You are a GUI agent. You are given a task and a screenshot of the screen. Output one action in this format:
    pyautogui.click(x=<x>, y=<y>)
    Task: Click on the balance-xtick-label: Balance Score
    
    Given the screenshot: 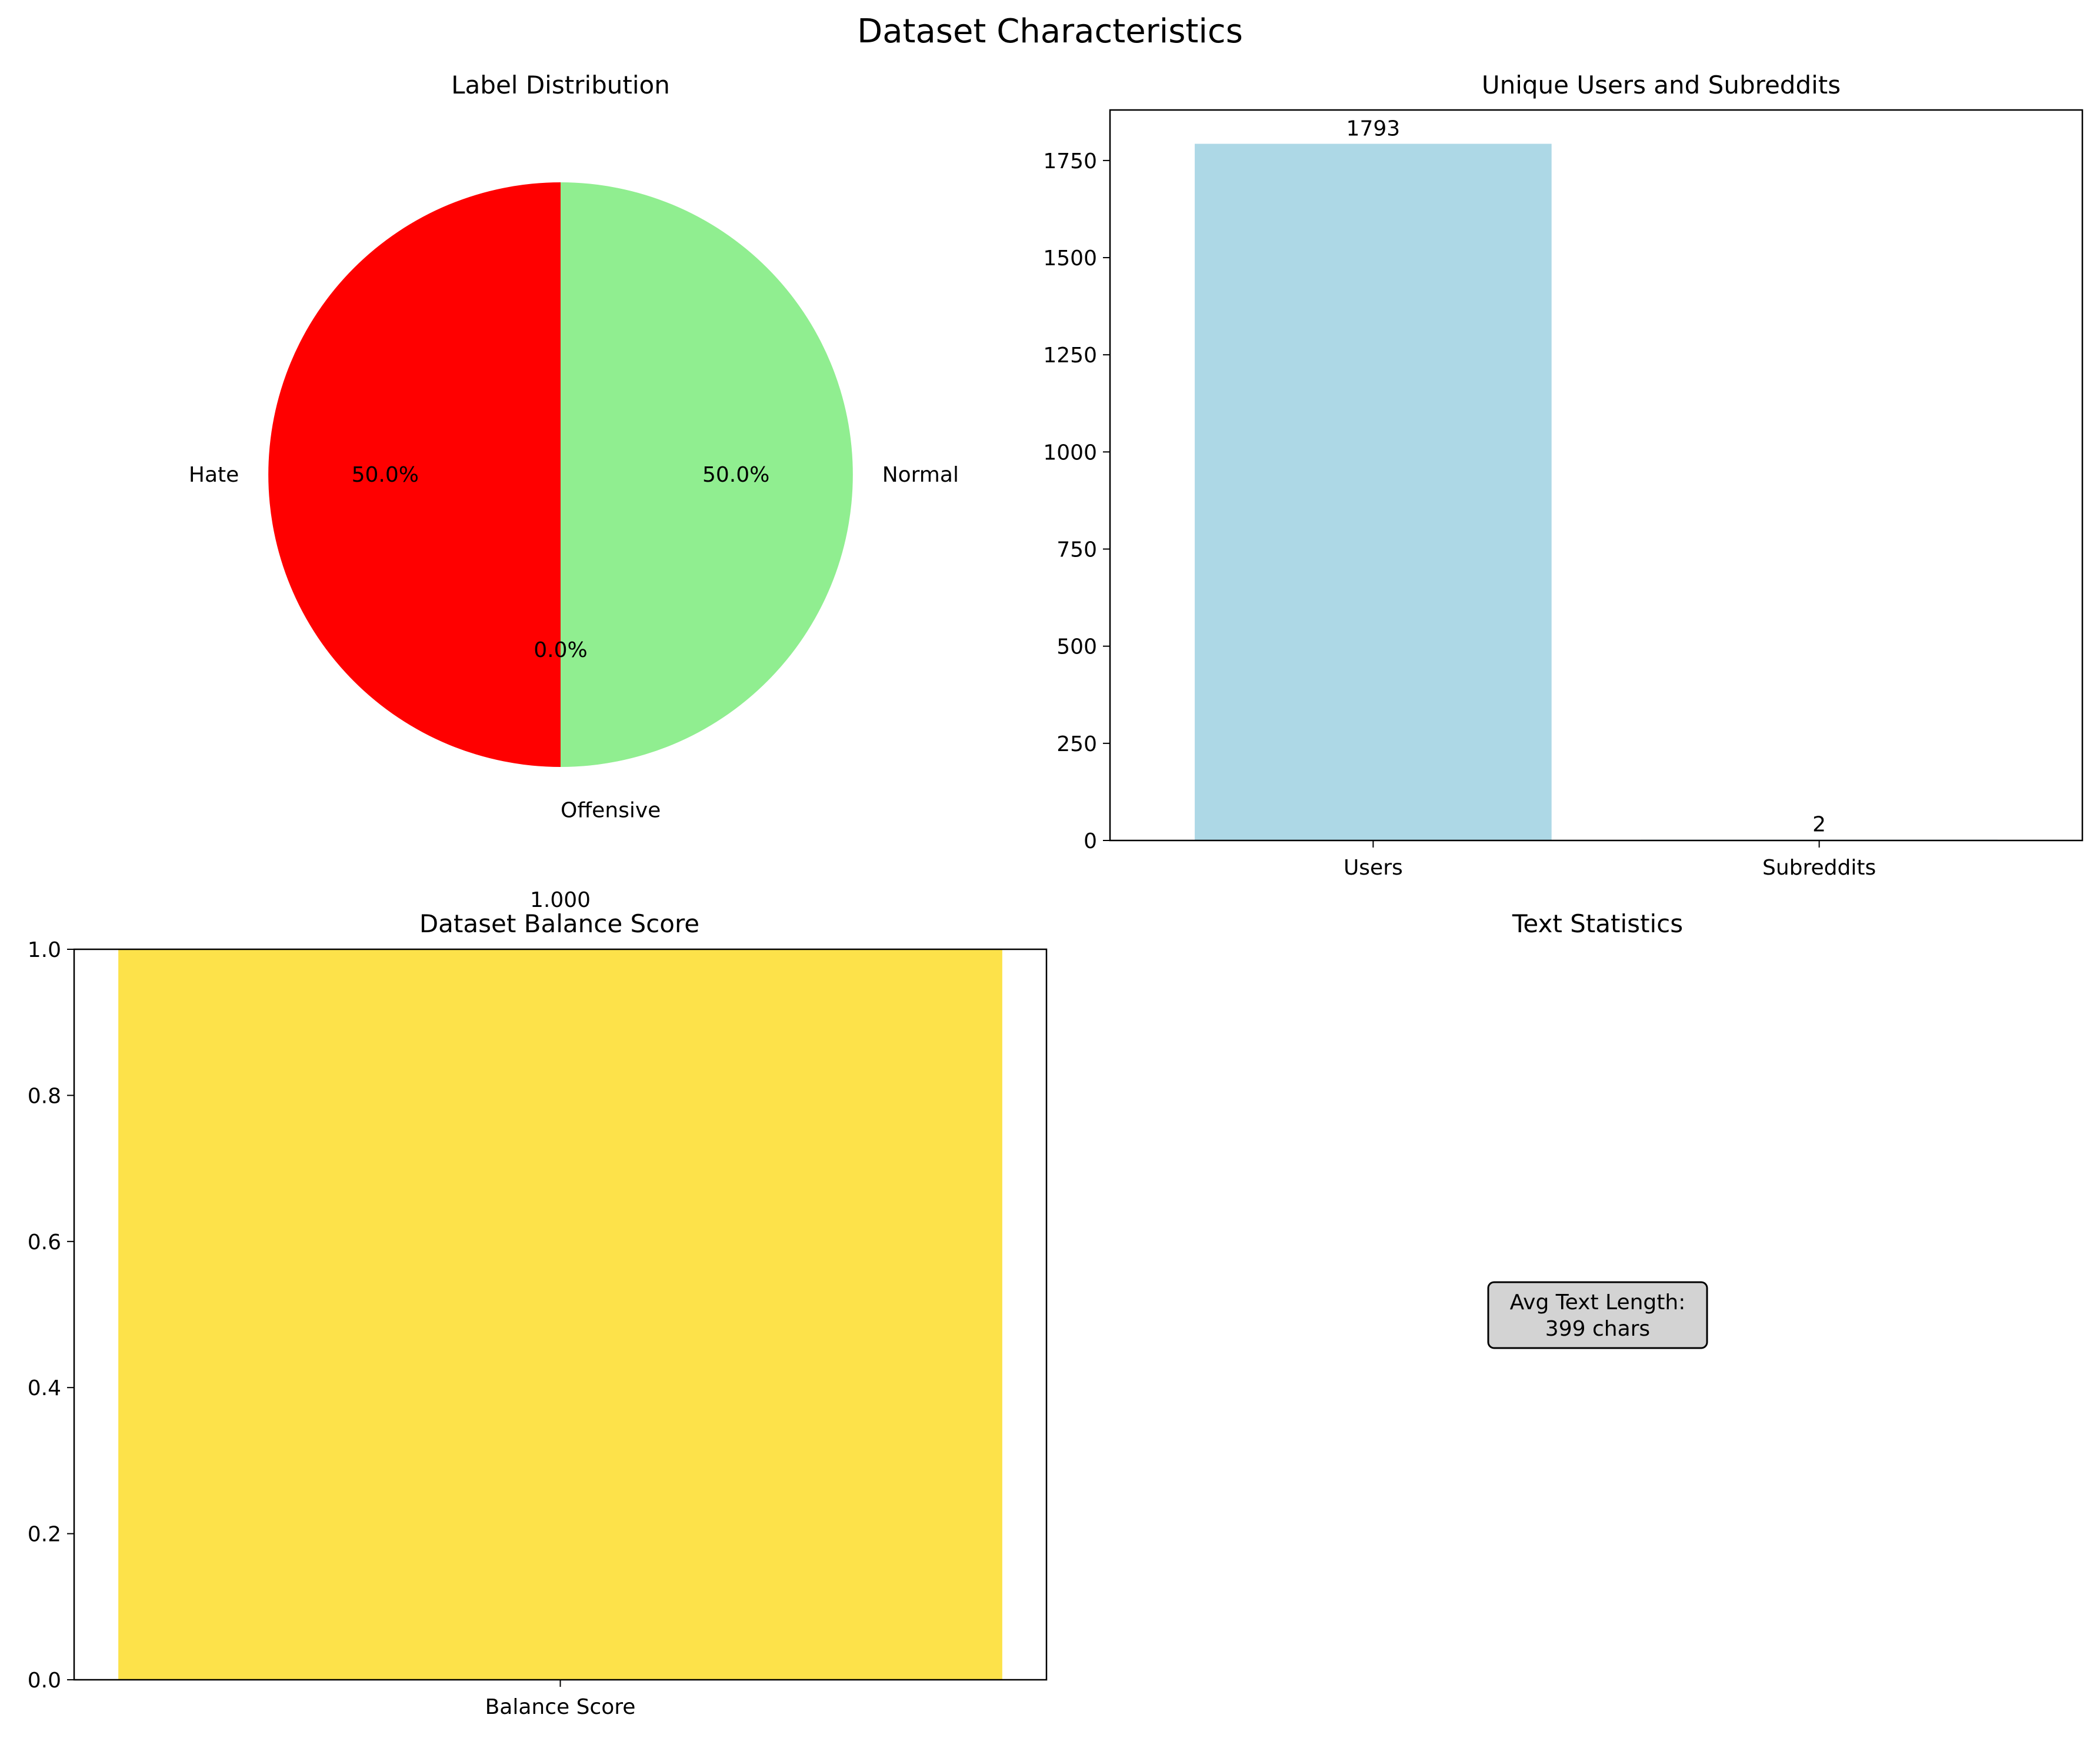 What is the action you would take?
    pyautogui.click(x=560, y=1707)
    